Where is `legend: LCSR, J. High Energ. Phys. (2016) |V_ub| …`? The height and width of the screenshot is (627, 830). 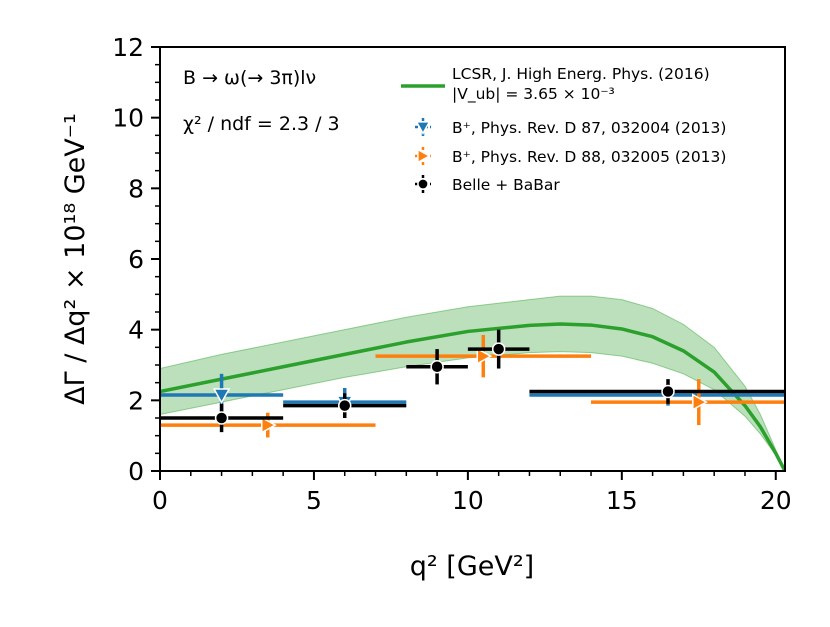 legend: LCSR, J. High Energ. Phys. (2016) |V_ub| … is located at coordinates (563, 129).